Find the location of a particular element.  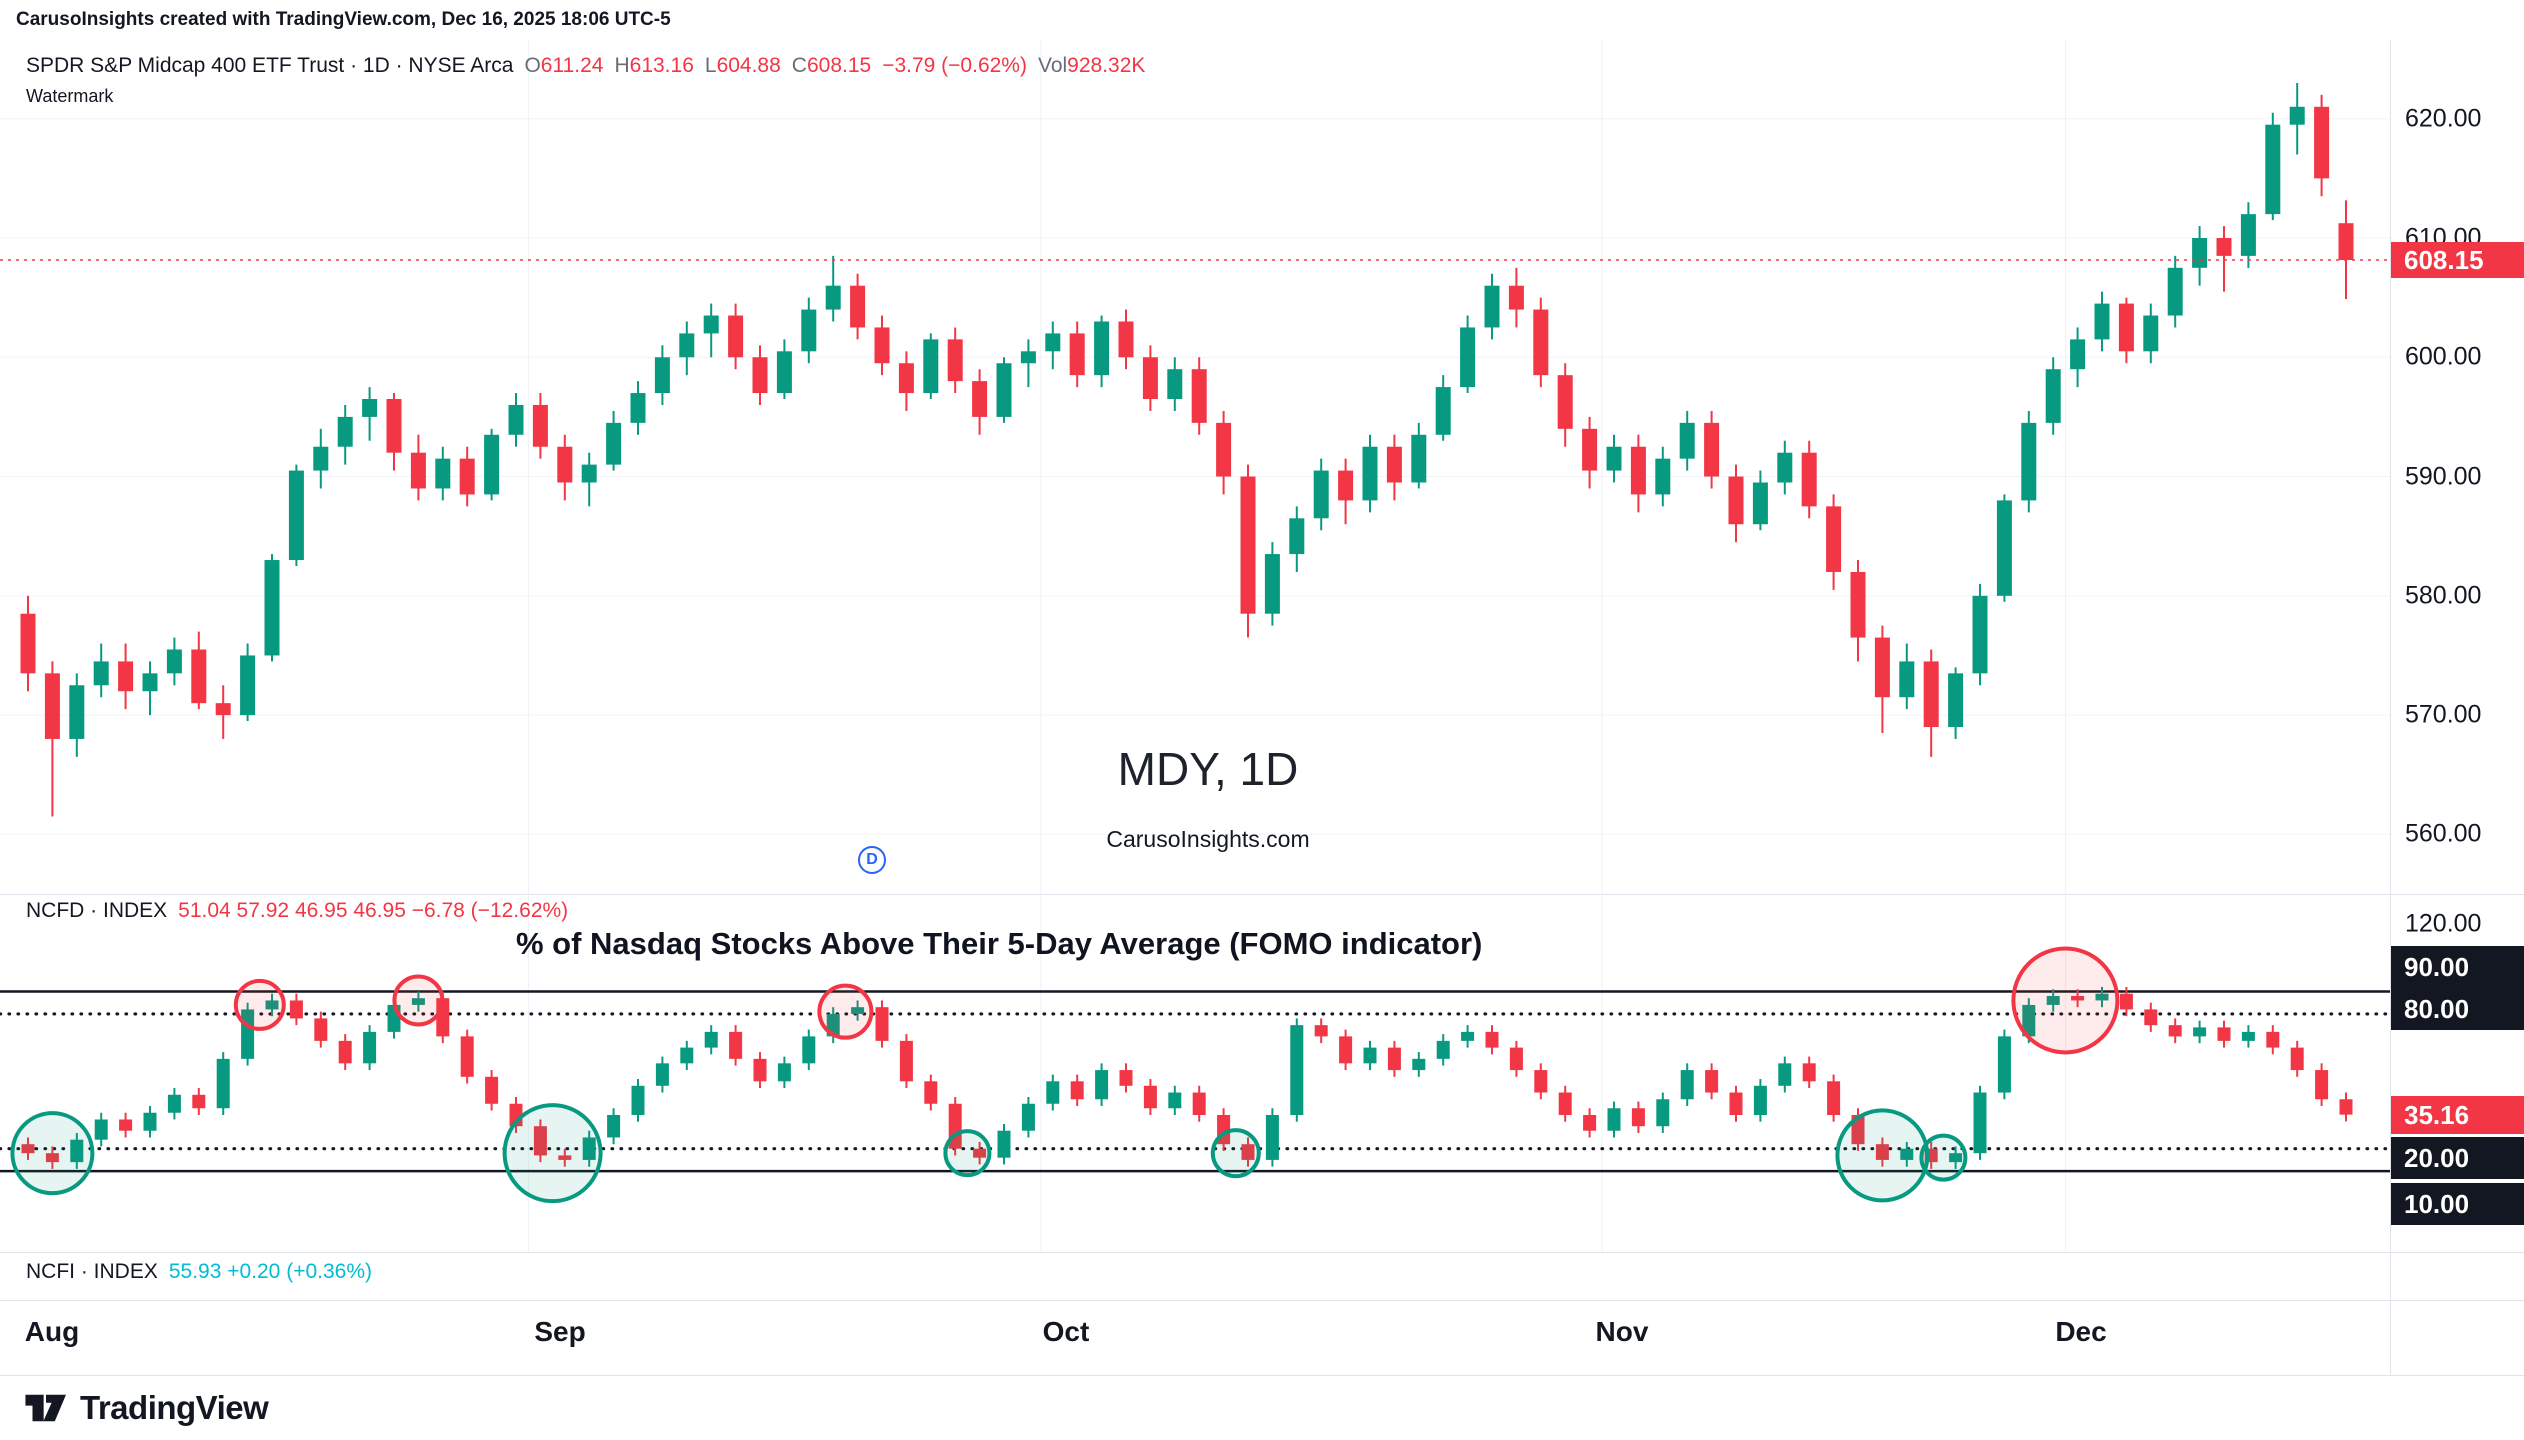

level-label-80: 80.00 is located at coordinates (2457, 1009).